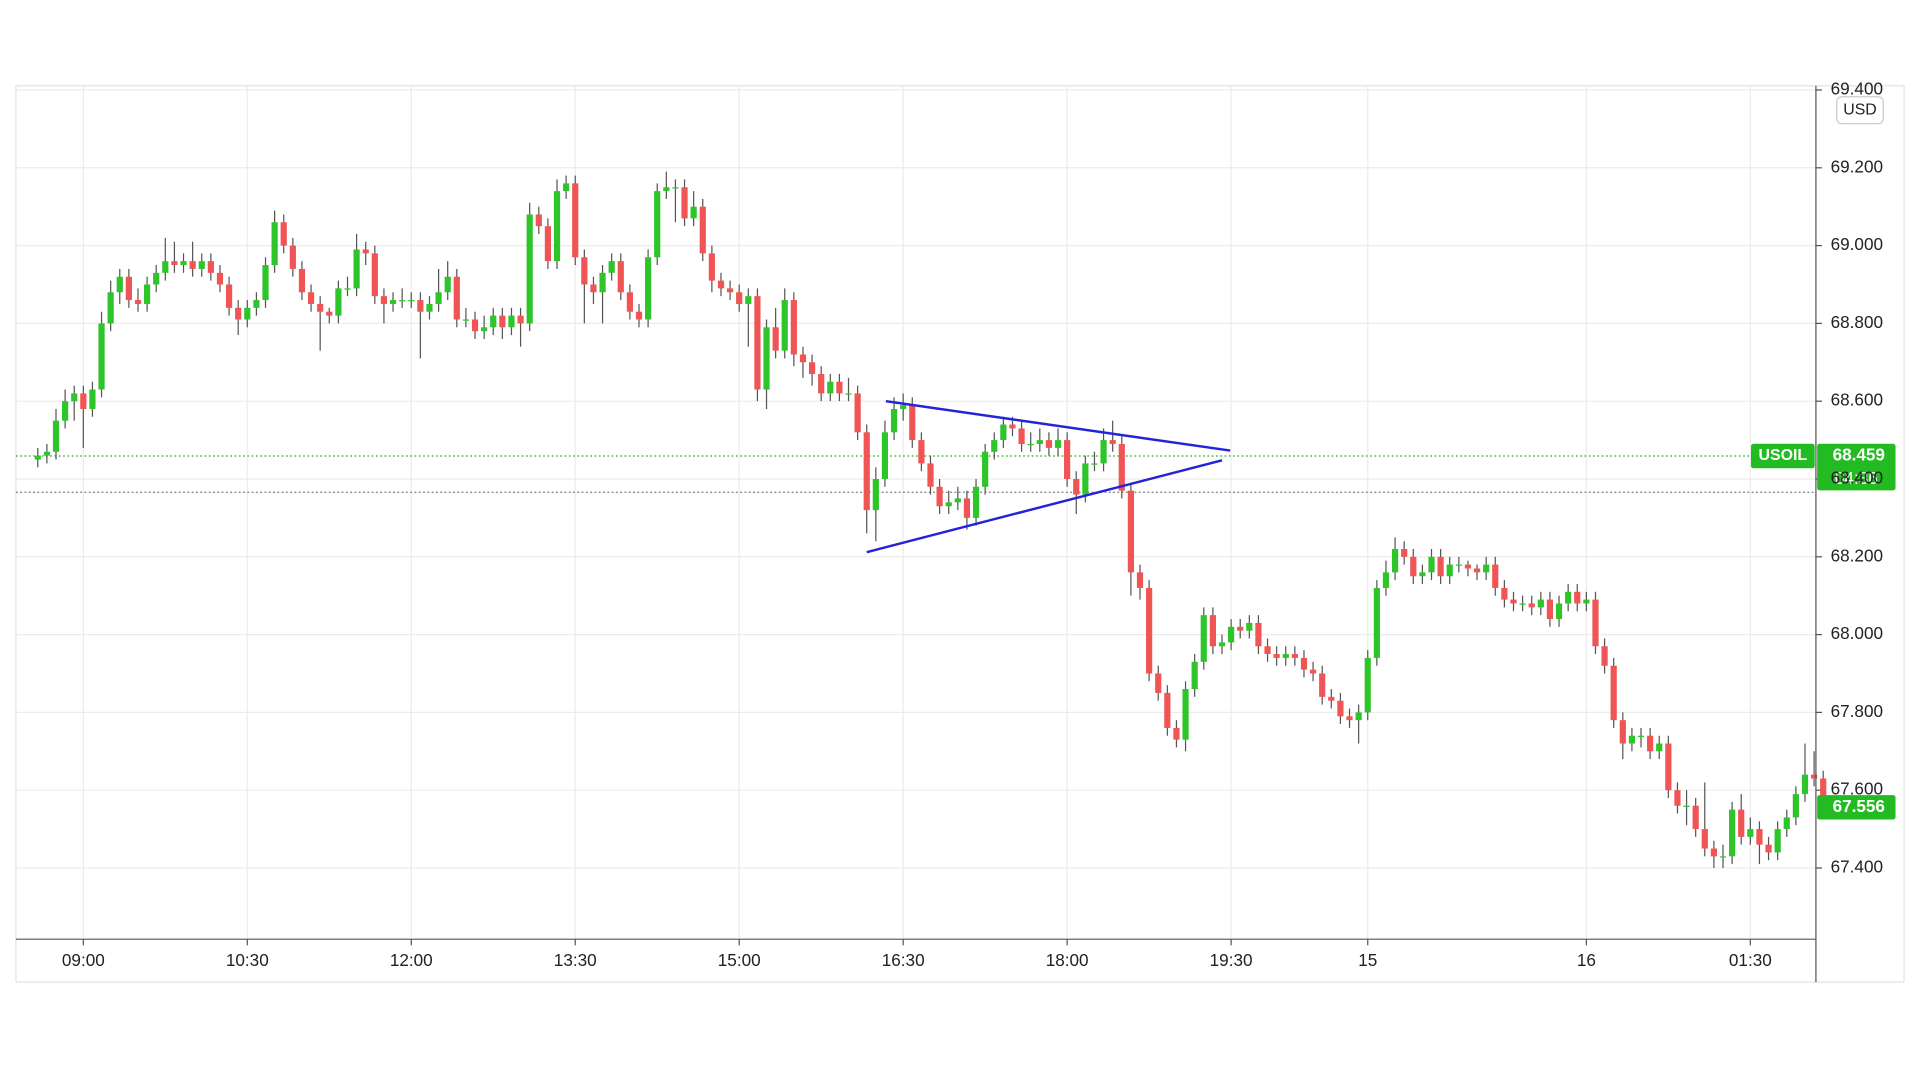 The width and height of the screenshot is (1920, 1080). What do you see at coordinates (739, 960) in the screenshot?
I see `x-tick-label: 15:00` at bounding box center [739, 960].